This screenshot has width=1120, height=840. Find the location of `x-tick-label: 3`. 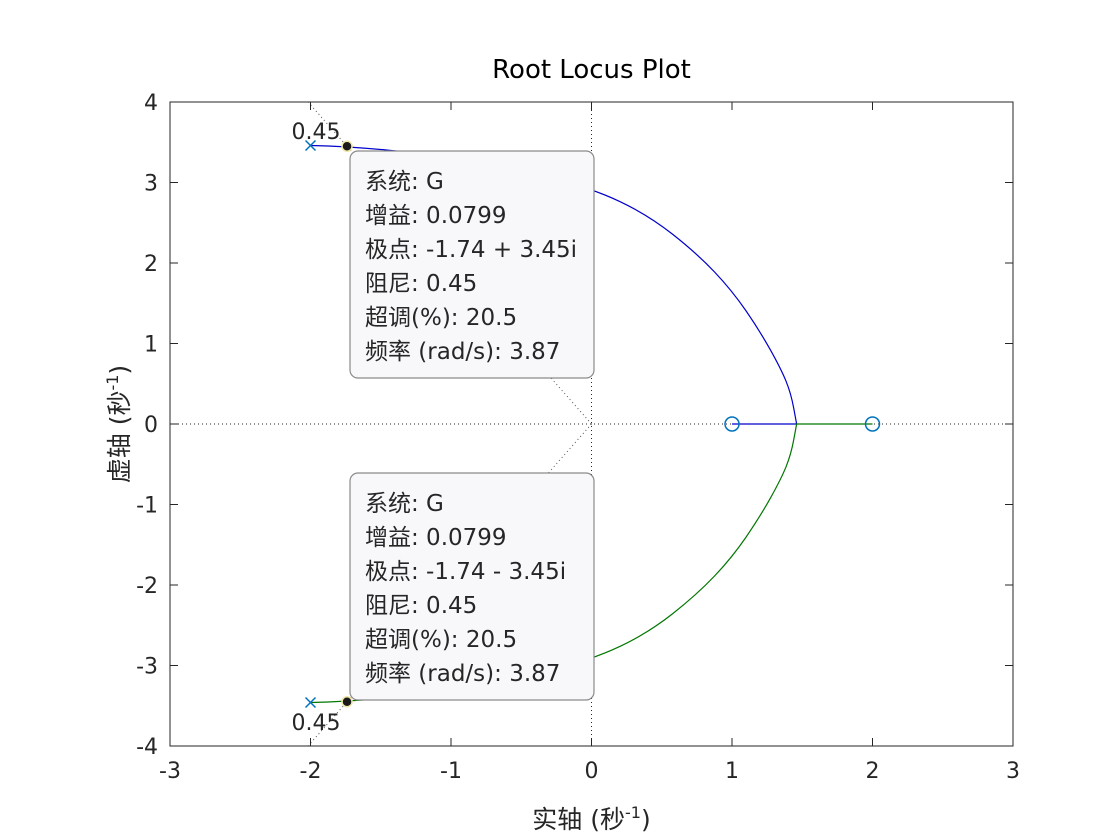

x-tick-label: 3 is located at coordinates (1013, 771).